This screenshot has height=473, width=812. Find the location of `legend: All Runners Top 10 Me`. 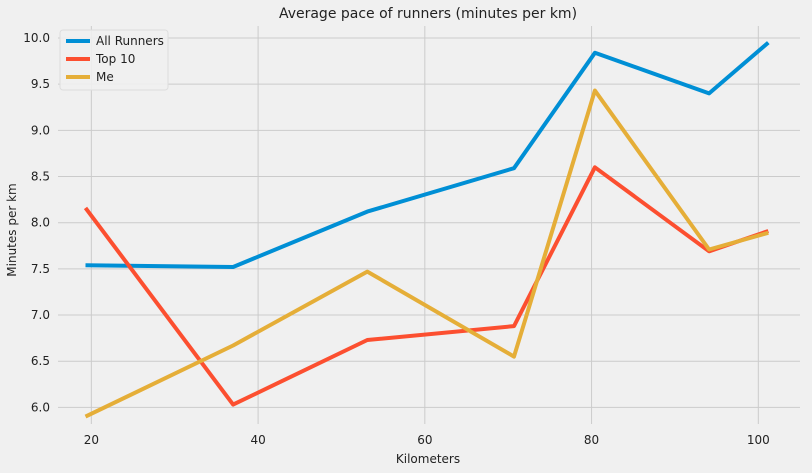

legend: All Runners Top 10 Me is located at coordinates (114, 60).